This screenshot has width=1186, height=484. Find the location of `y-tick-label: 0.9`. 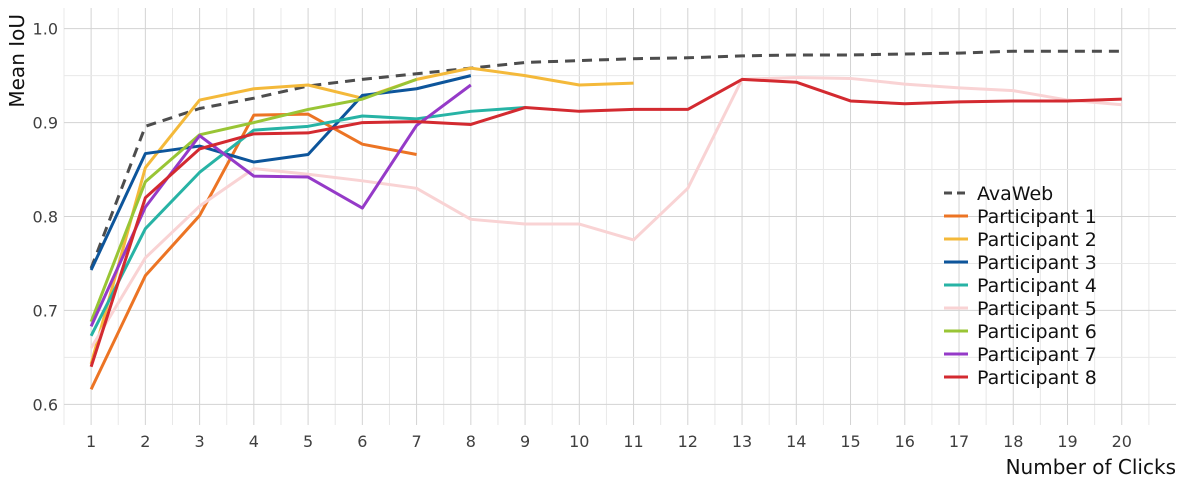

y-tick-label: 0.9 is located at coordinates (45, 123).